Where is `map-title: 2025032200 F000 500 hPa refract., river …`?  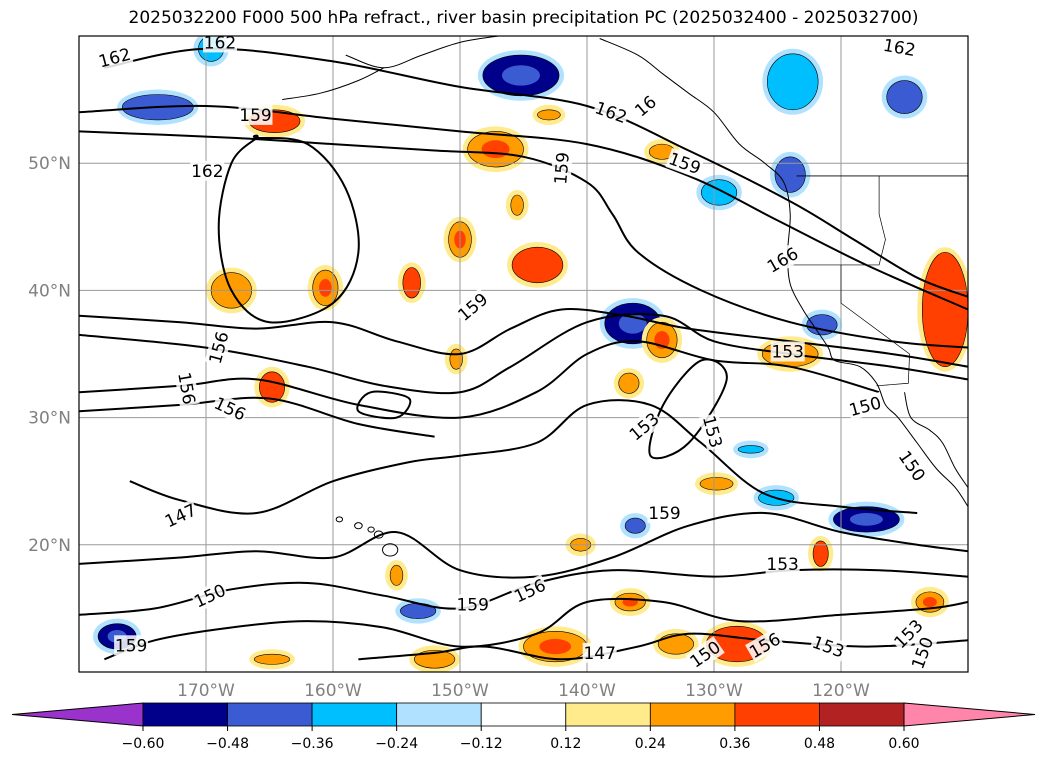 map-title: 2025032200 F000 500 hPa refract., river … is located at coordinates (523, 18).